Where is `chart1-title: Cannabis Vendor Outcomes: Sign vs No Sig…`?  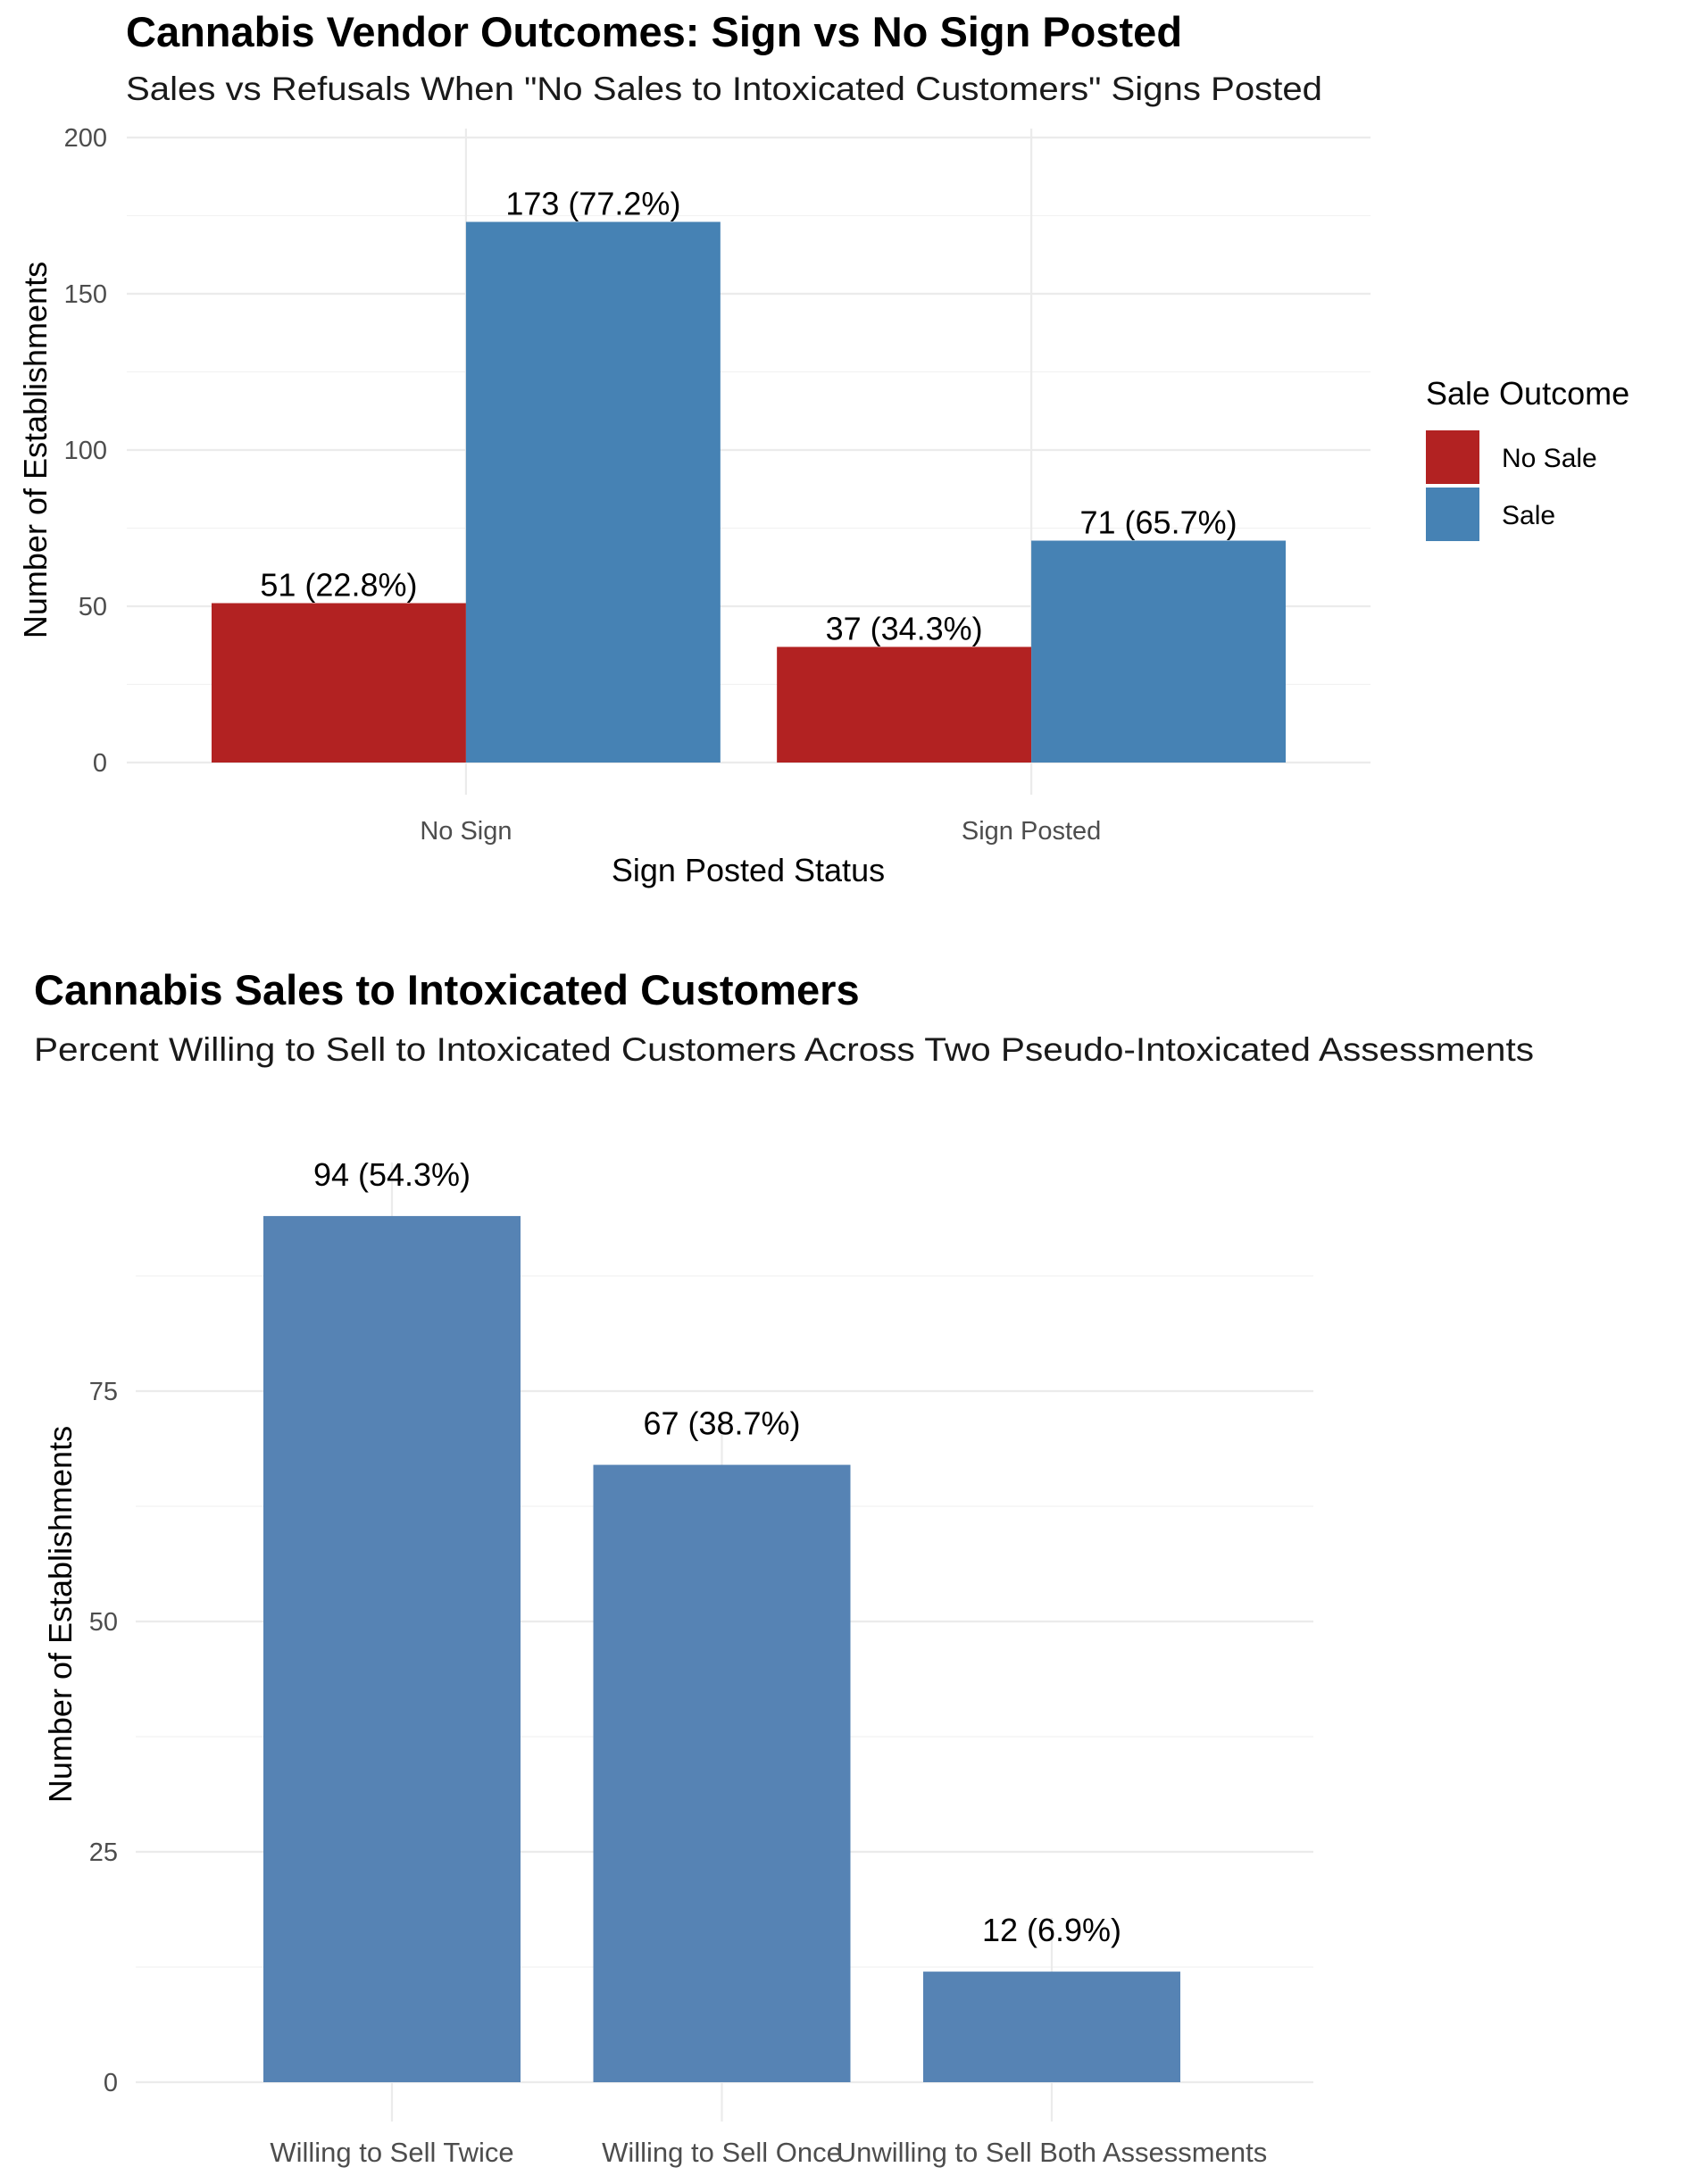 chart1-title: Cannabis Vendor Outcomes: Sign vs No Sig… is located at coordinates (654, 31).